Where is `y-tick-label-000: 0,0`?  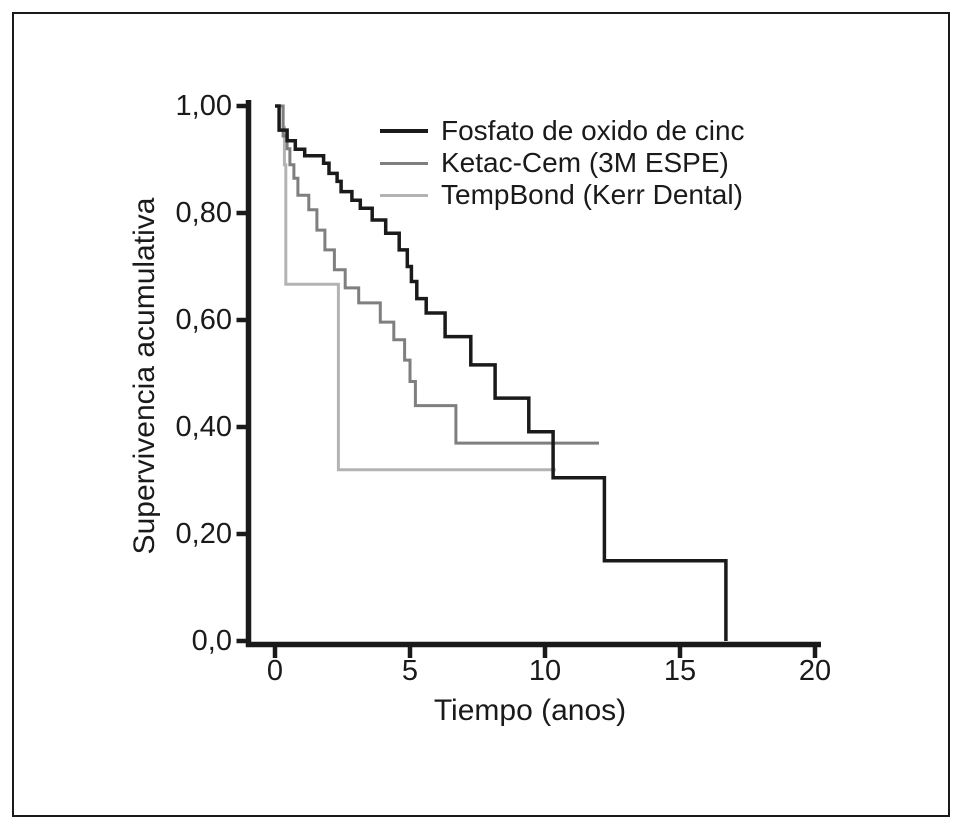 y-tick-label-000: 0,0 is located at coordinates (211, 641).